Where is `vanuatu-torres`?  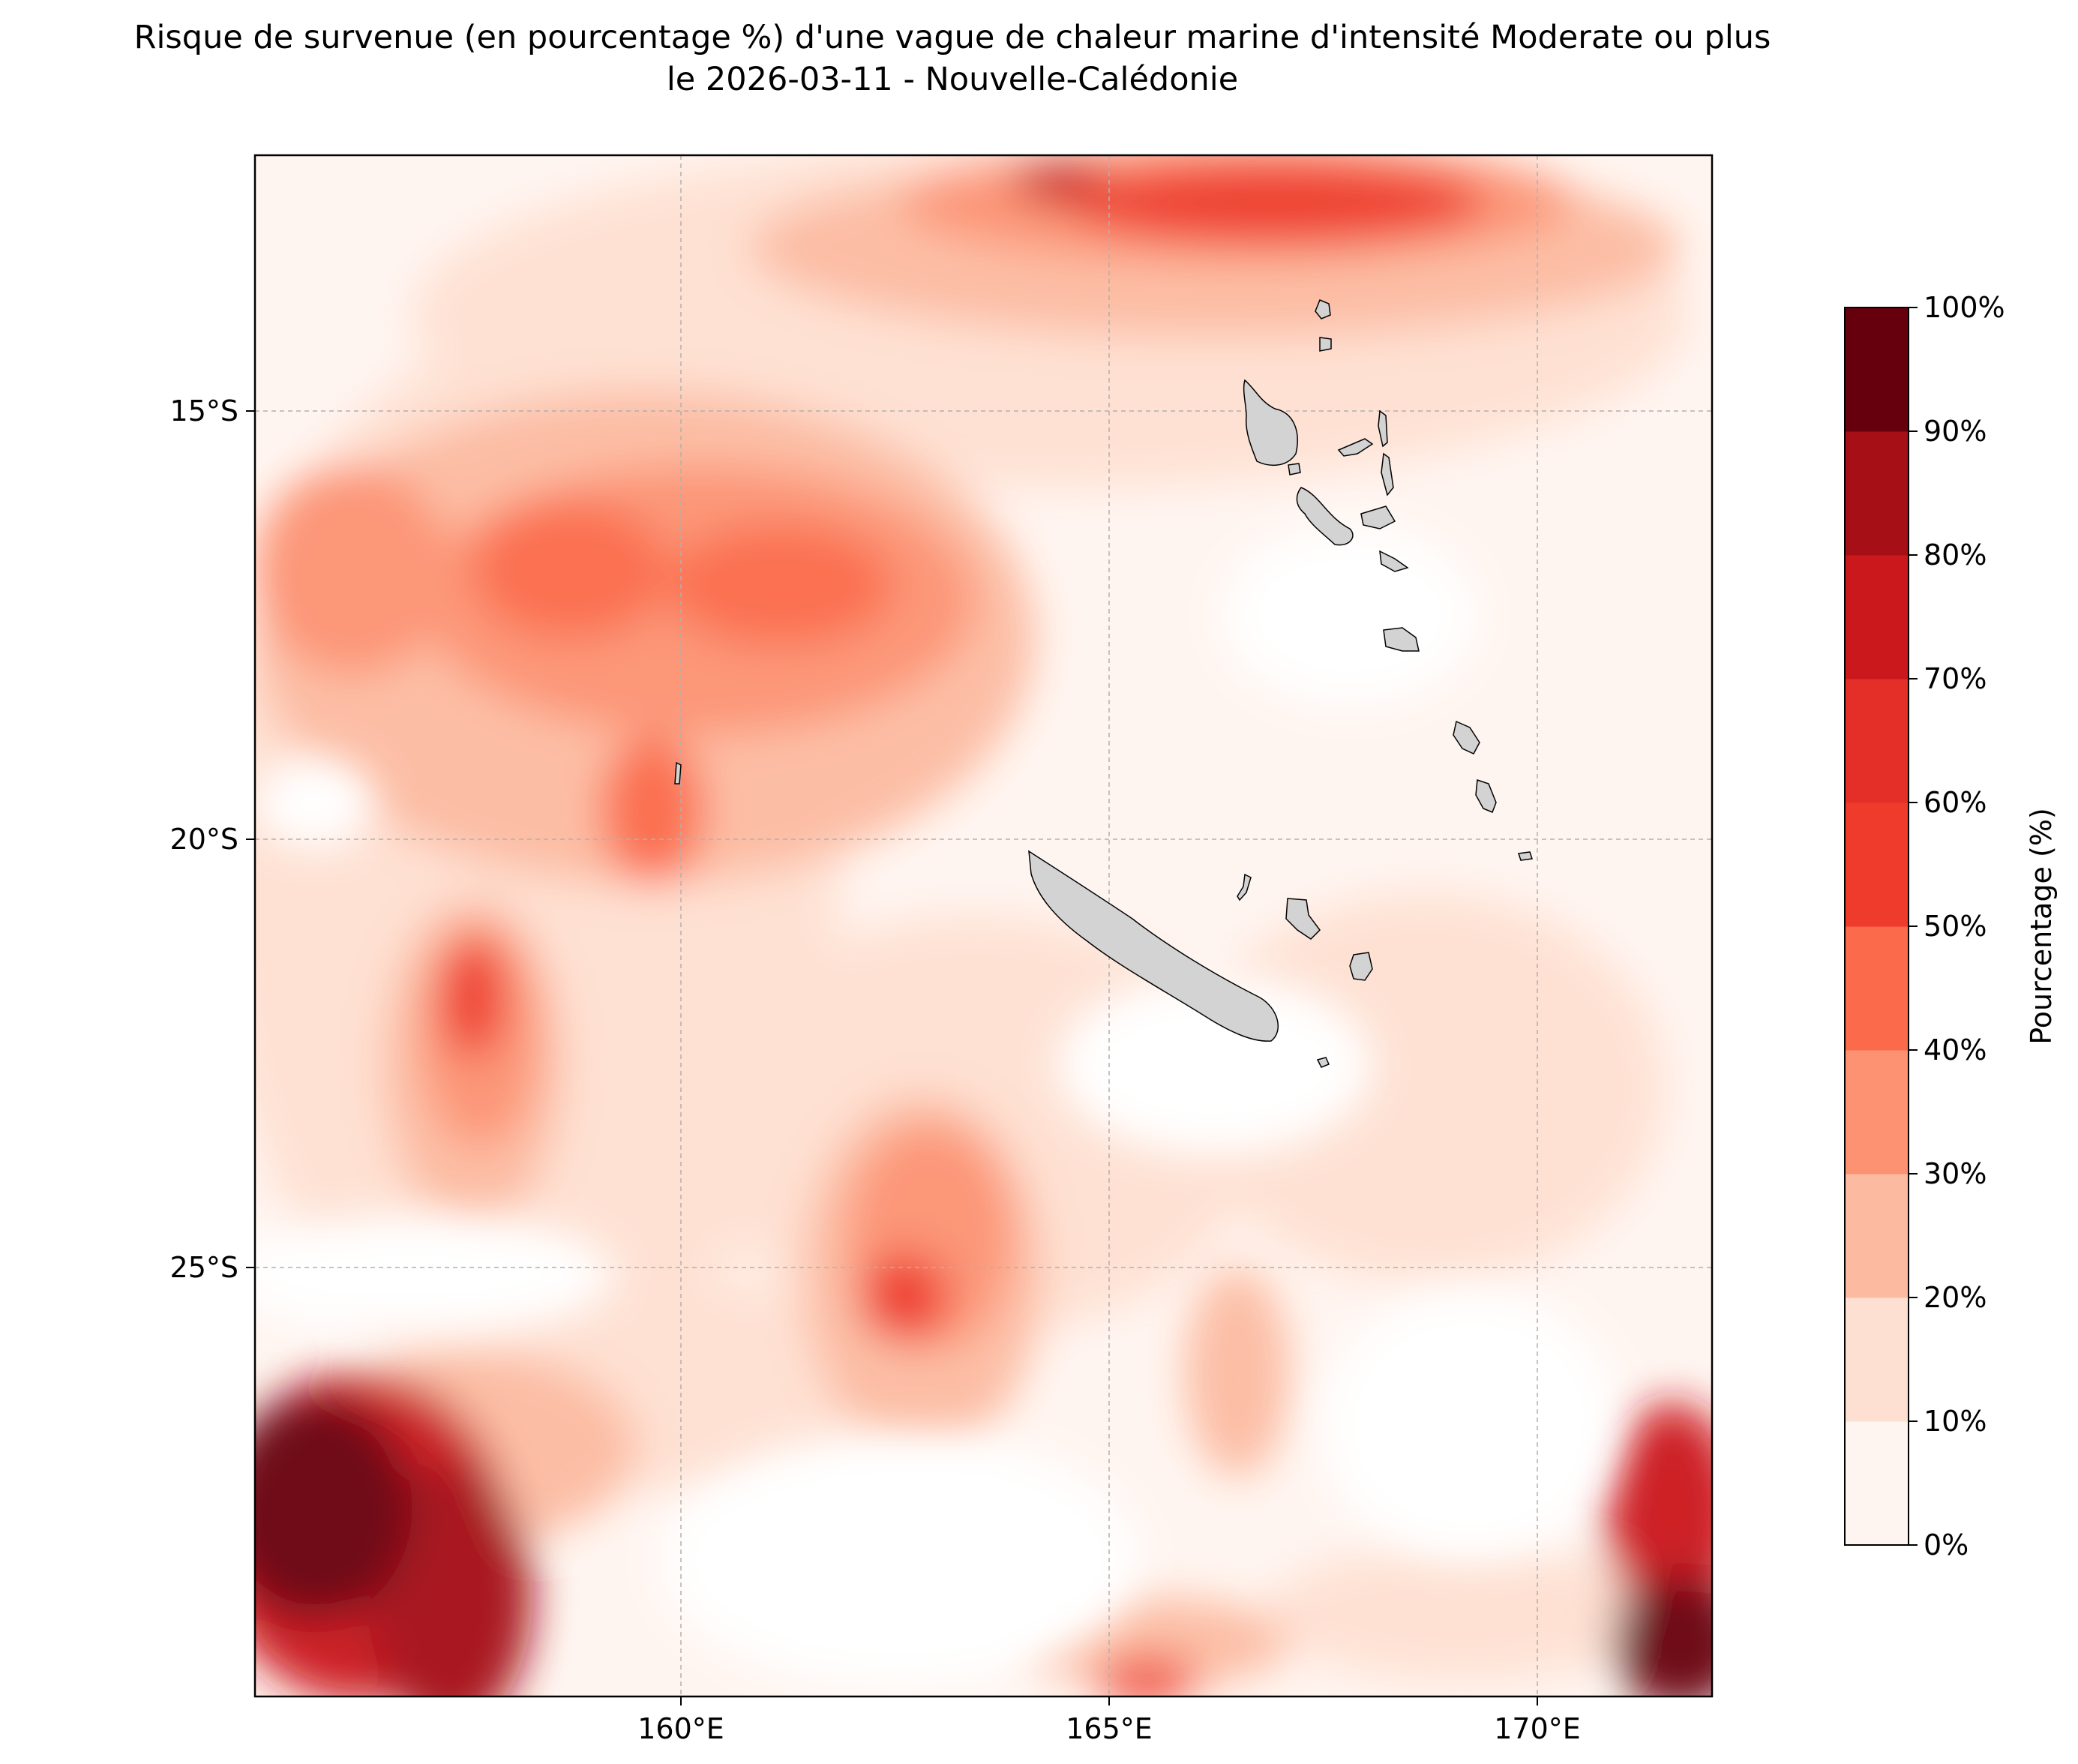
vanuatu-torres is located at coordinates (1323, 309).